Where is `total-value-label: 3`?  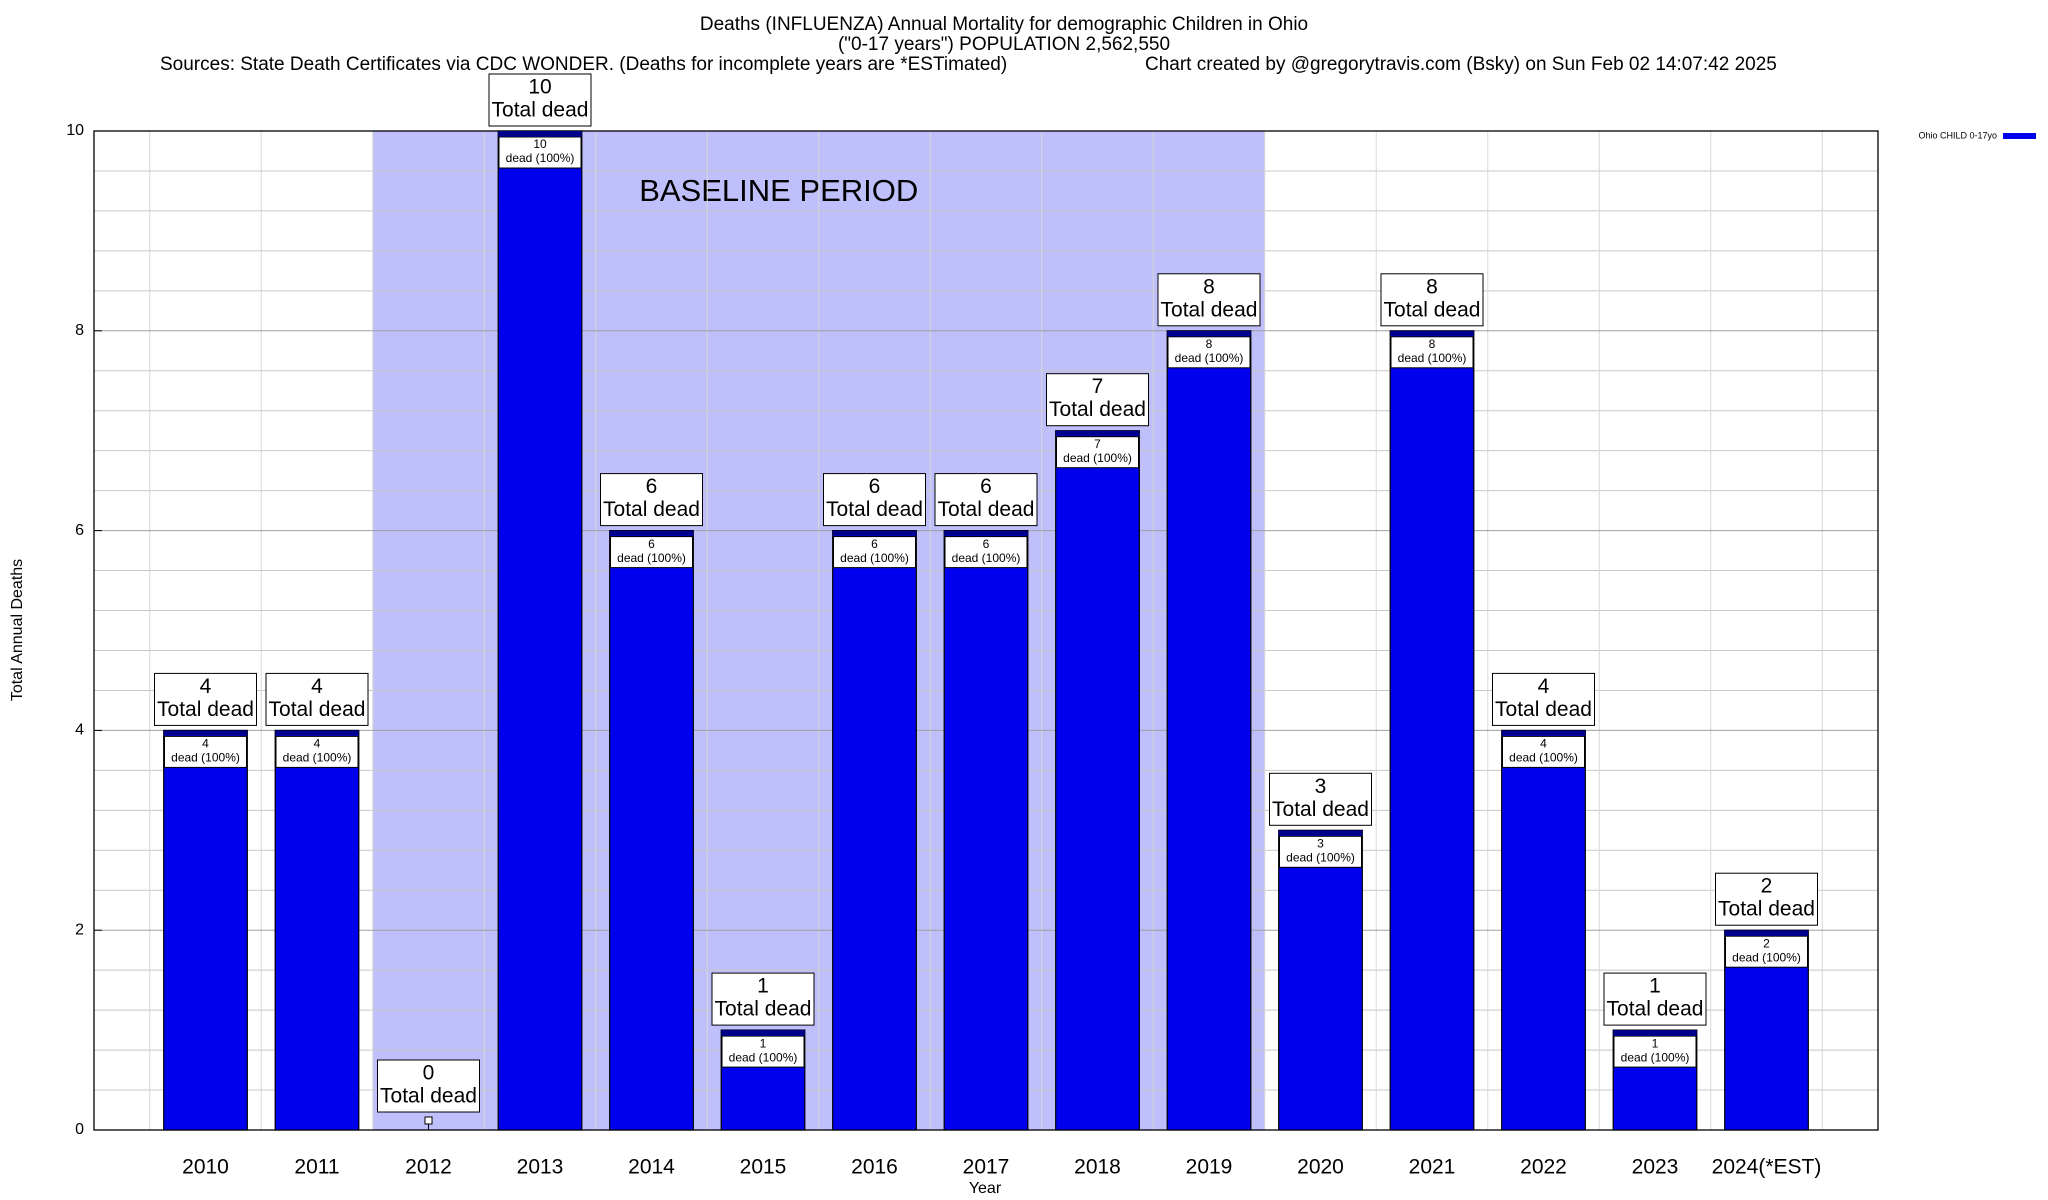
total-value-label: 3 is located at coordinates (1321, 786).